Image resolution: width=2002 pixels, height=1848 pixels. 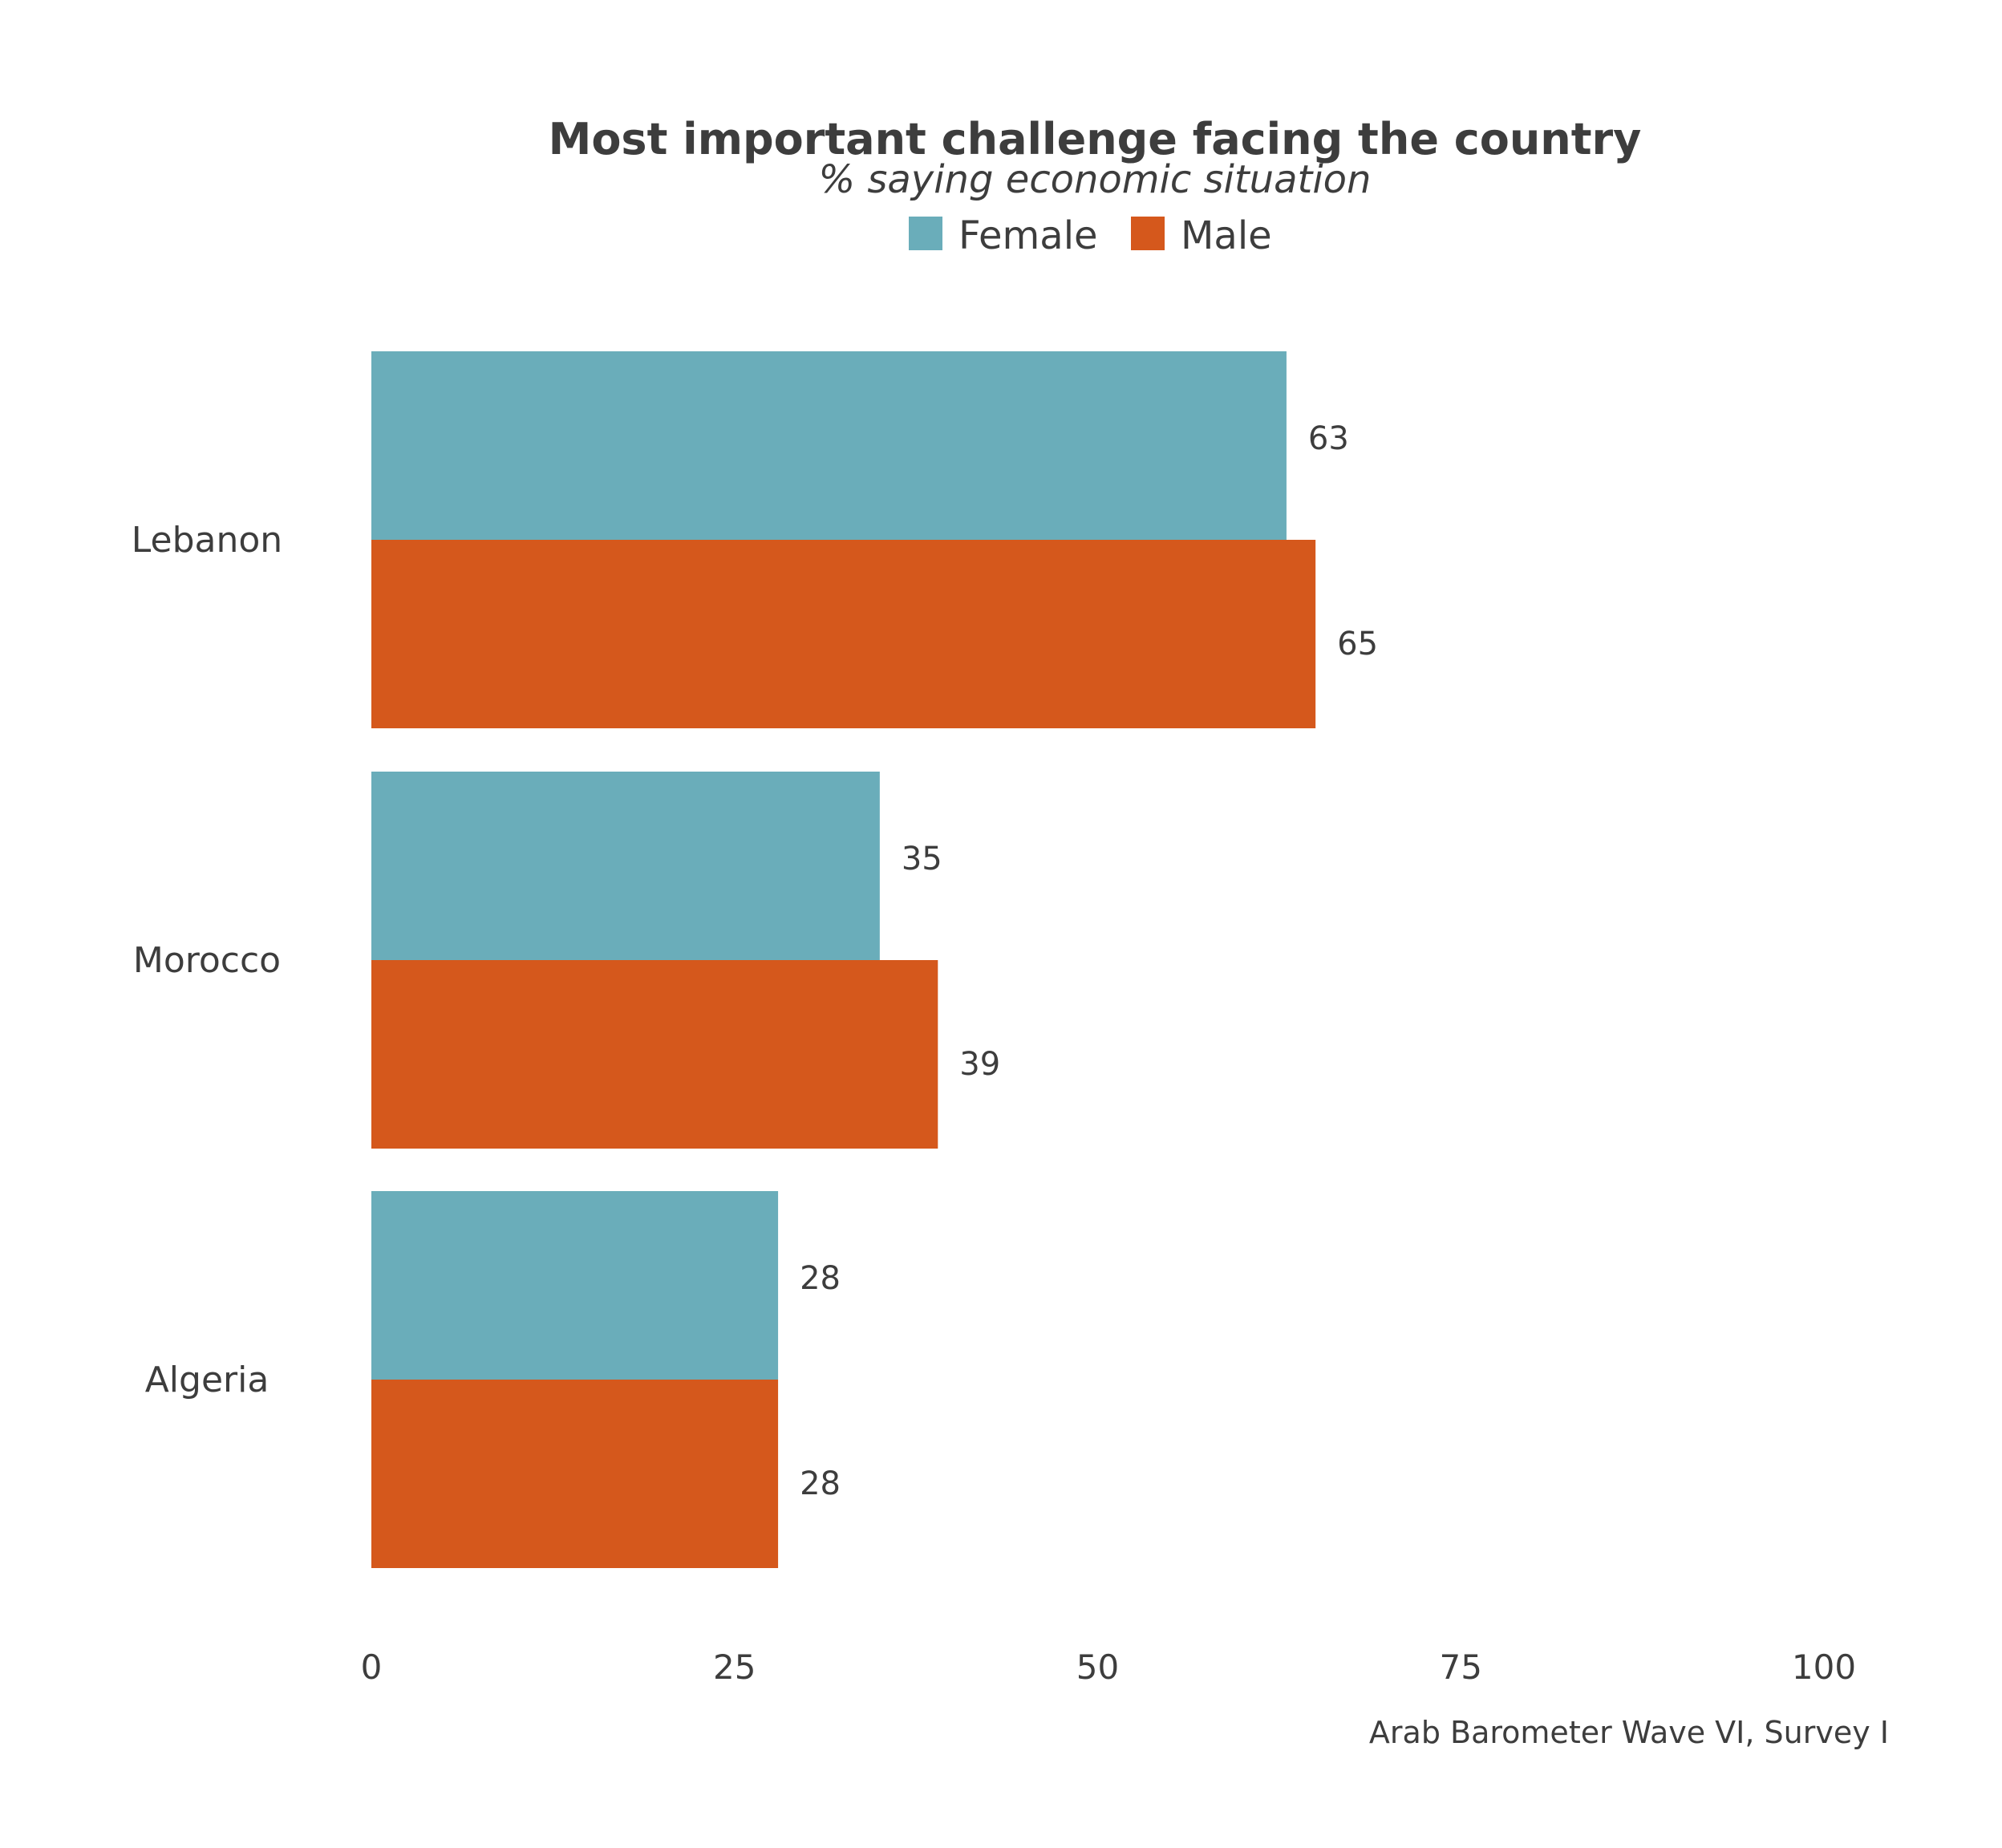 What do you see at coordinates (820, 1483) in the screenshot?
I see `data-label-algeria-male: 28` at bounding box center [820, 1483].